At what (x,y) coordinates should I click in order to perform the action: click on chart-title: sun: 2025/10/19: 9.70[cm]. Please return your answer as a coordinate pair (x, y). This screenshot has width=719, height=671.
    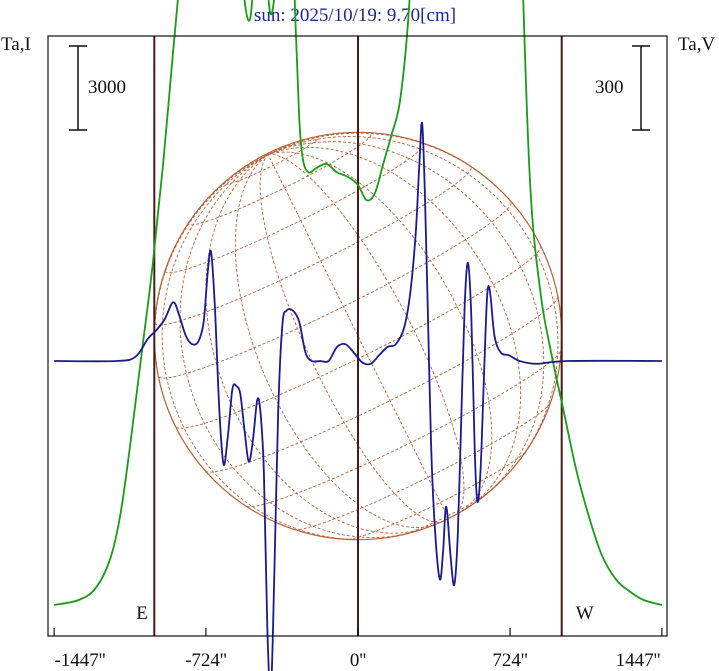
    Looking at the image, I should click on (355, 15).